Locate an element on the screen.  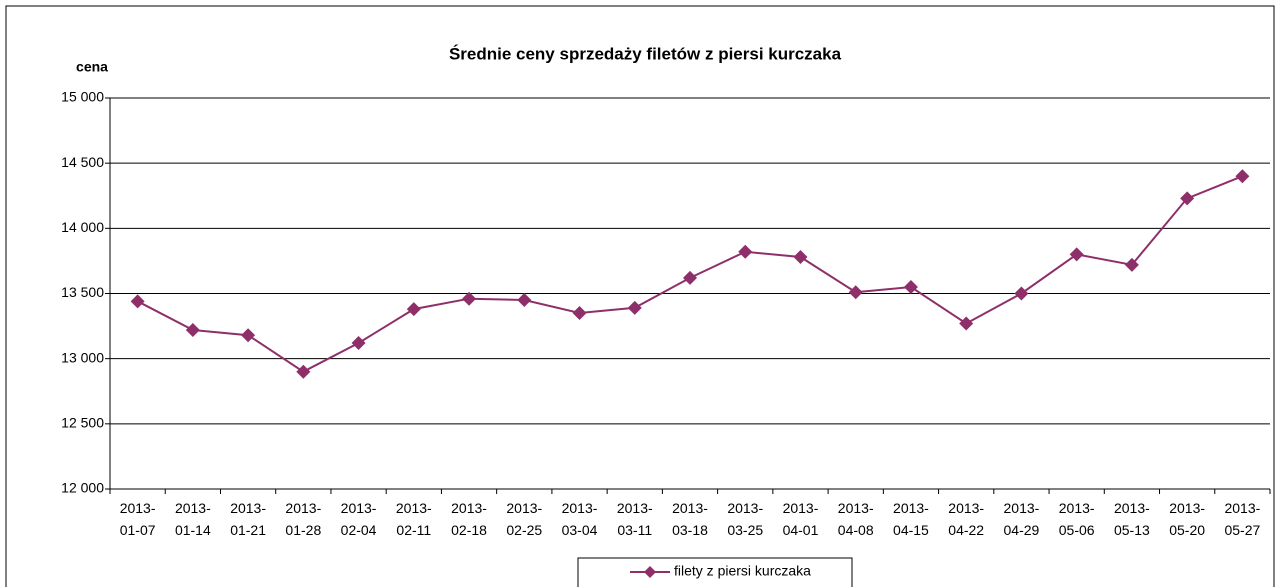
y-tick-label: 13 500 is located at coordinates (82, 292).